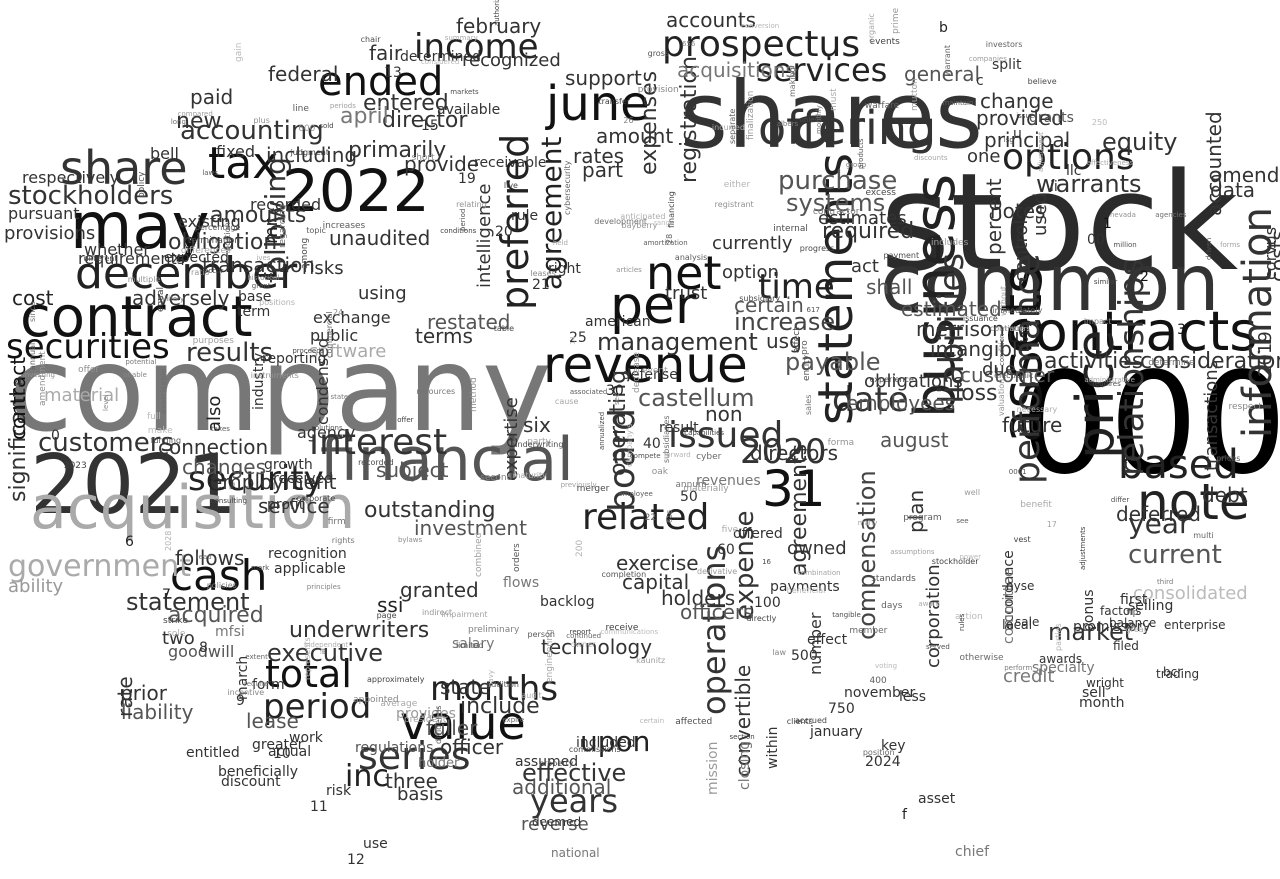  I want to click on word-systems: systems, so click(836, 203).